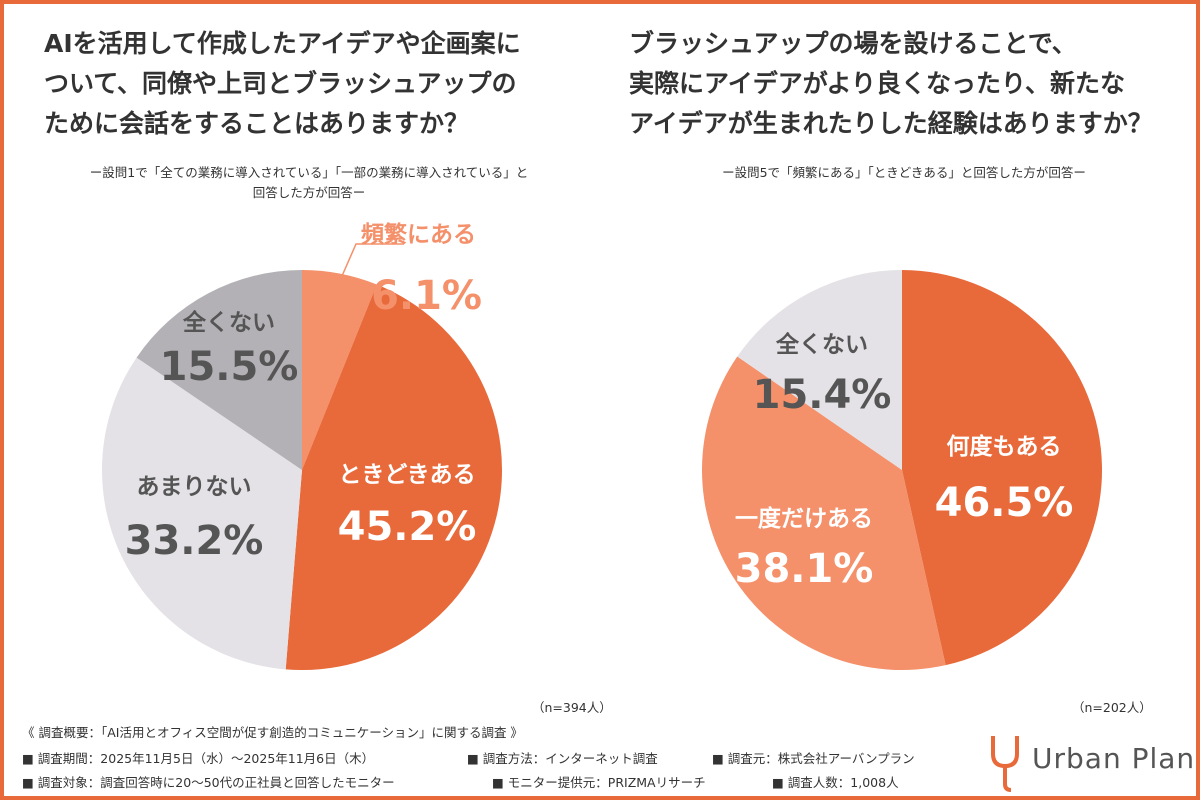 This screenshot has height=800, width=1200. I want to click on monitor-provider: ■ モニター提供元：PRIZMAリサーチ, so click(599, 782).